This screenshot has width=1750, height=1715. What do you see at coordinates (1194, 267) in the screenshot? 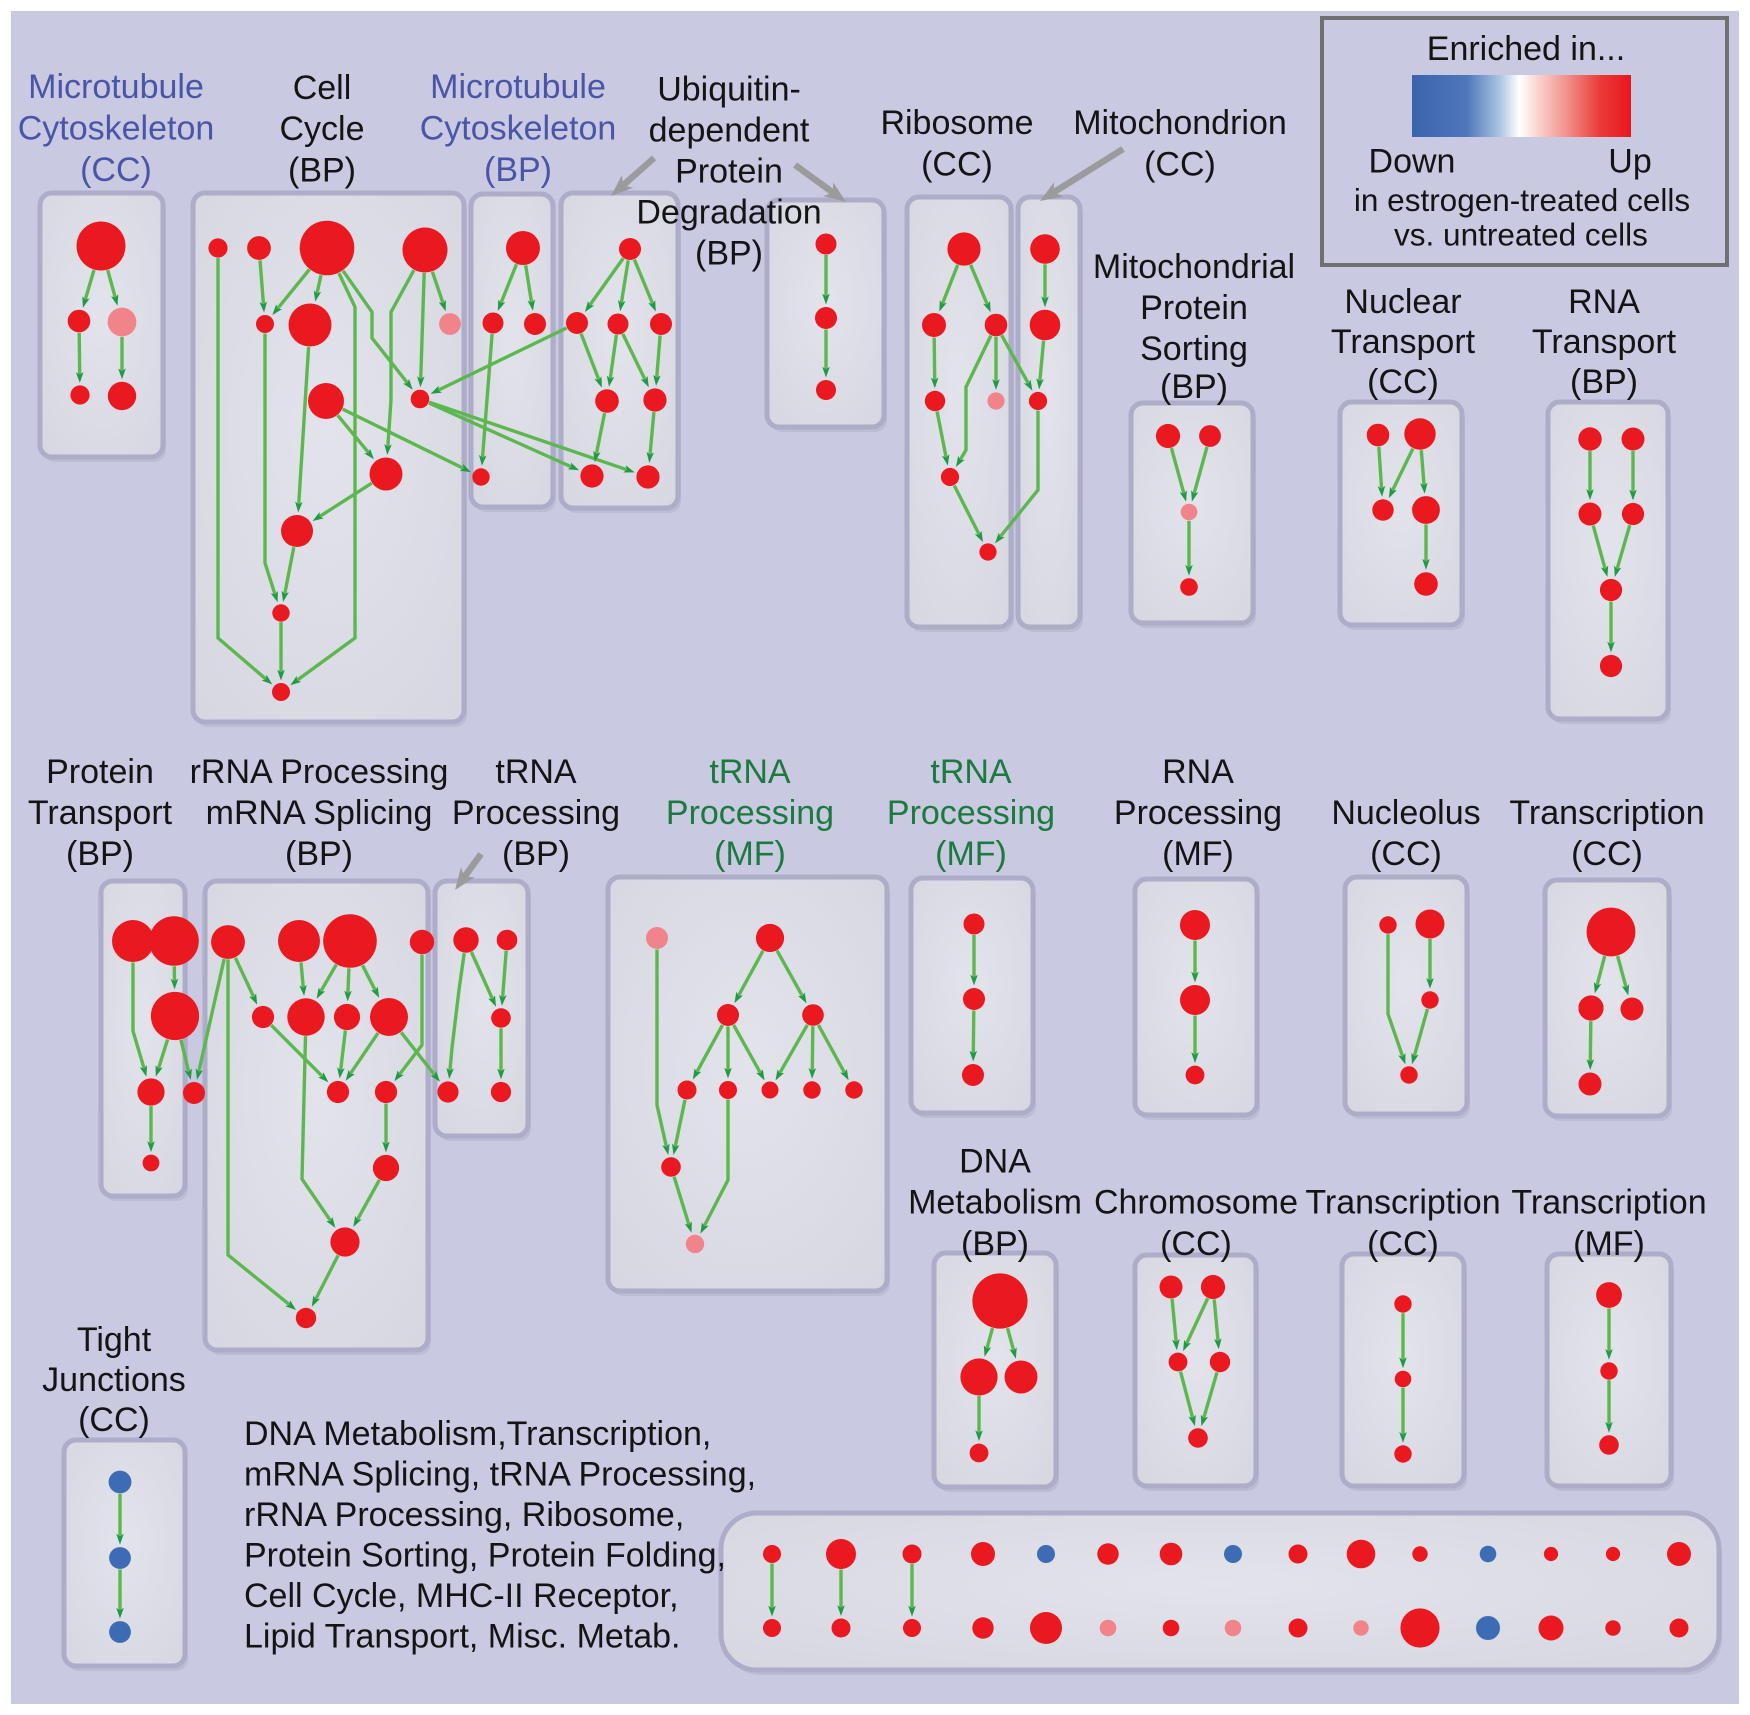
I see `svg-text: Mitochondrial` at bounding box center [1194, 267].